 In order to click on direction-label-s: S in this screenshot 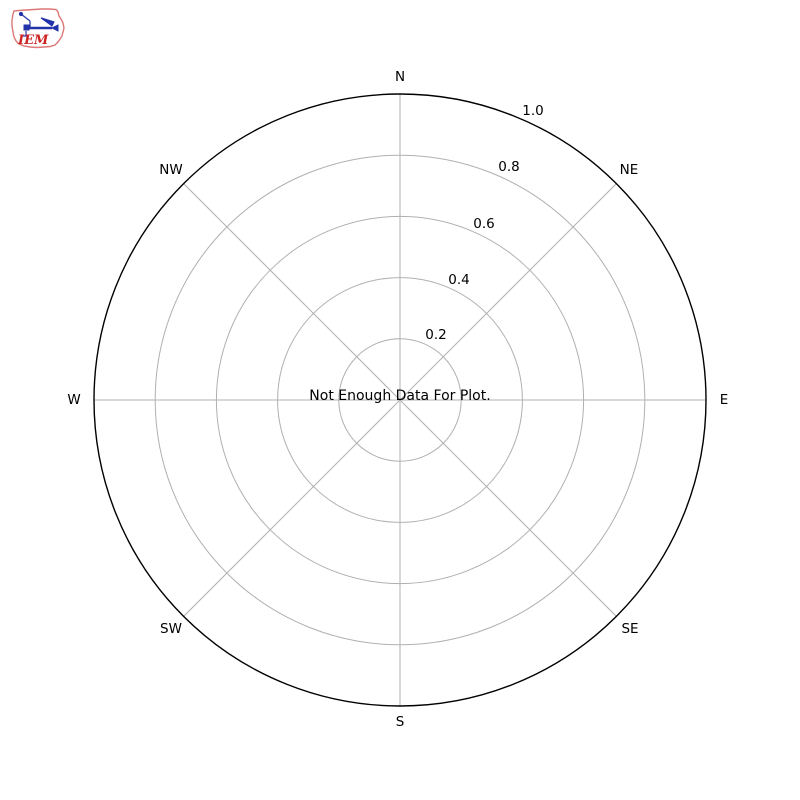, I will do `click(400, 722)`.